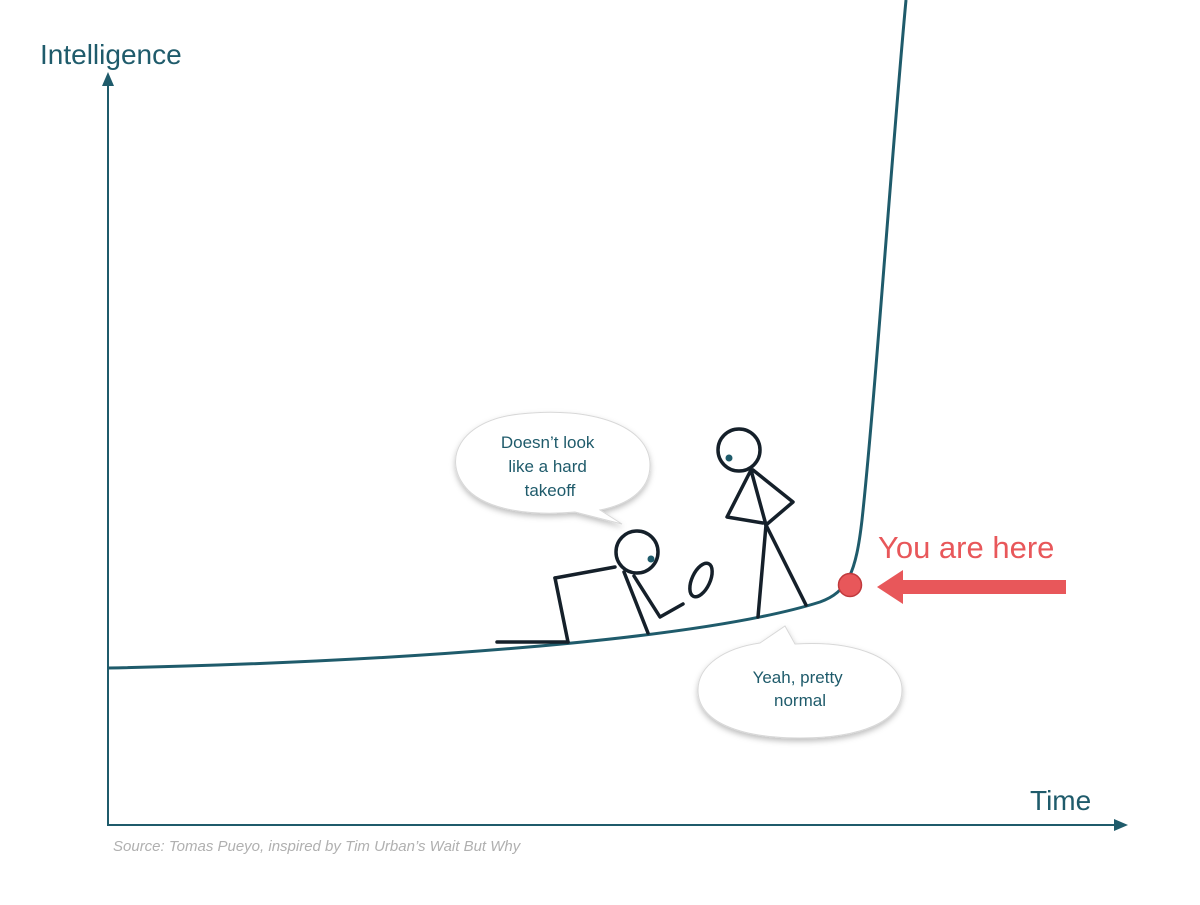  What do you see at coordinates (762, 523) in the screenshot?
I see `standing-stick-figure` at bounding box center [762, 523].